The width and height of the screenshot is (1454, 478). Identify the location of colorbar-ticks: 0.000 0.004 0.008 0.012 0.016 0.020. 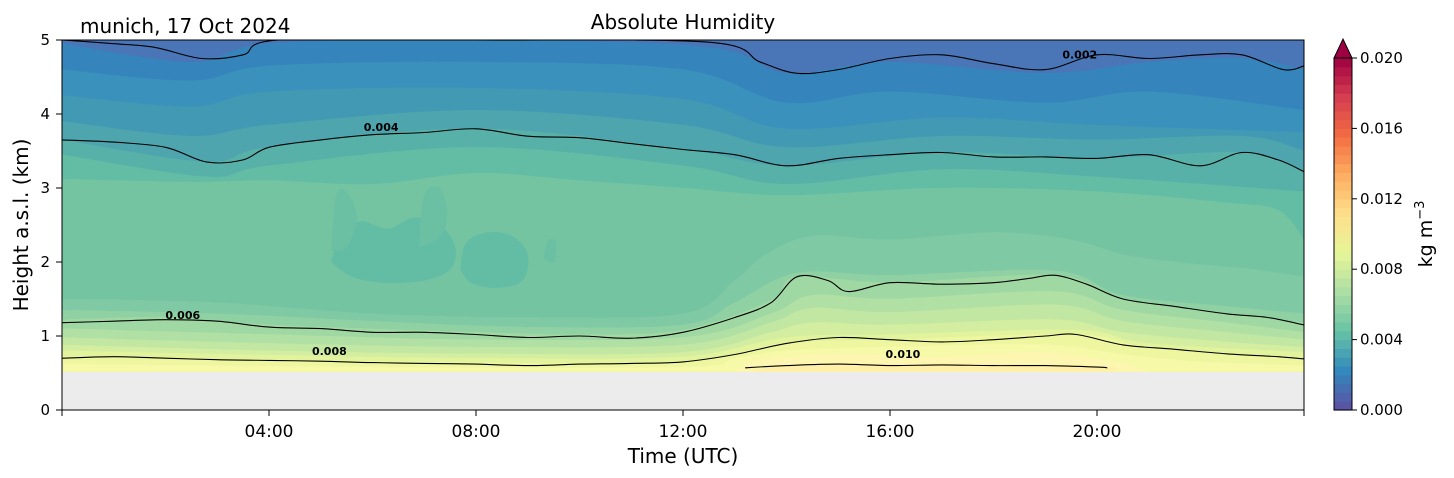
(1377, 234).